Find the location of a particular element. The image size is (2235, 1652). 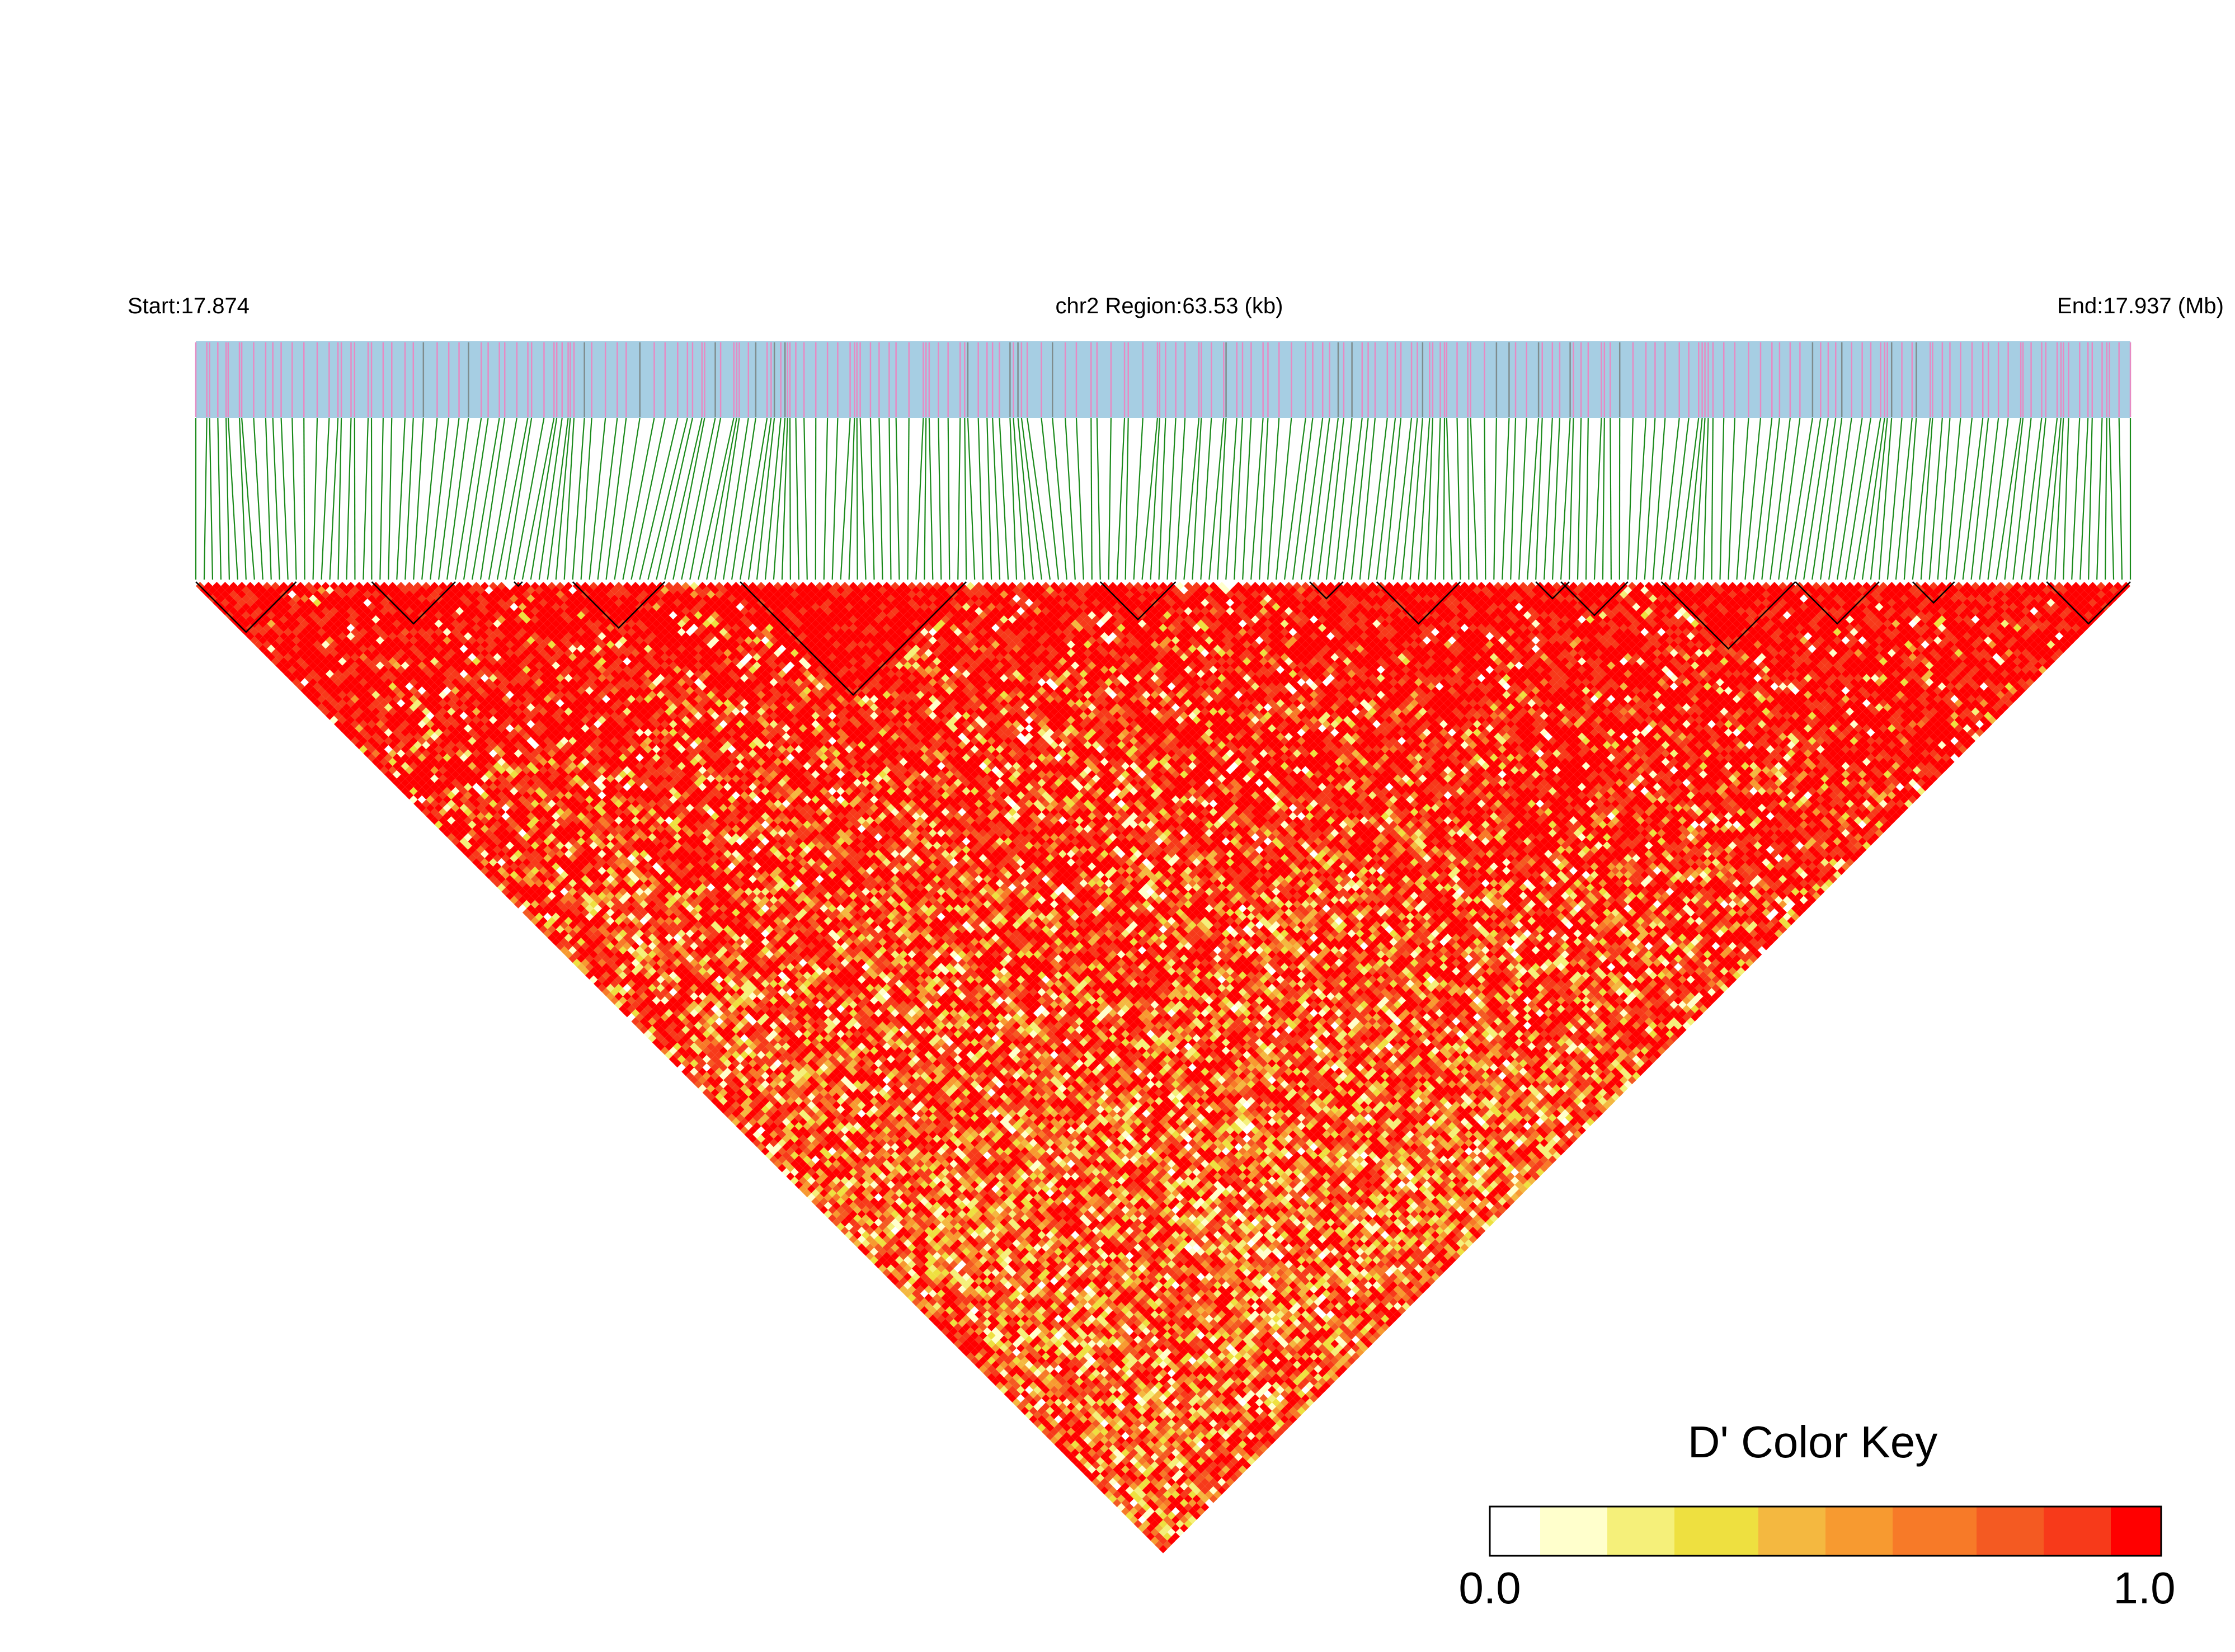

marker-track-background is located at coordinates (1163, 379).